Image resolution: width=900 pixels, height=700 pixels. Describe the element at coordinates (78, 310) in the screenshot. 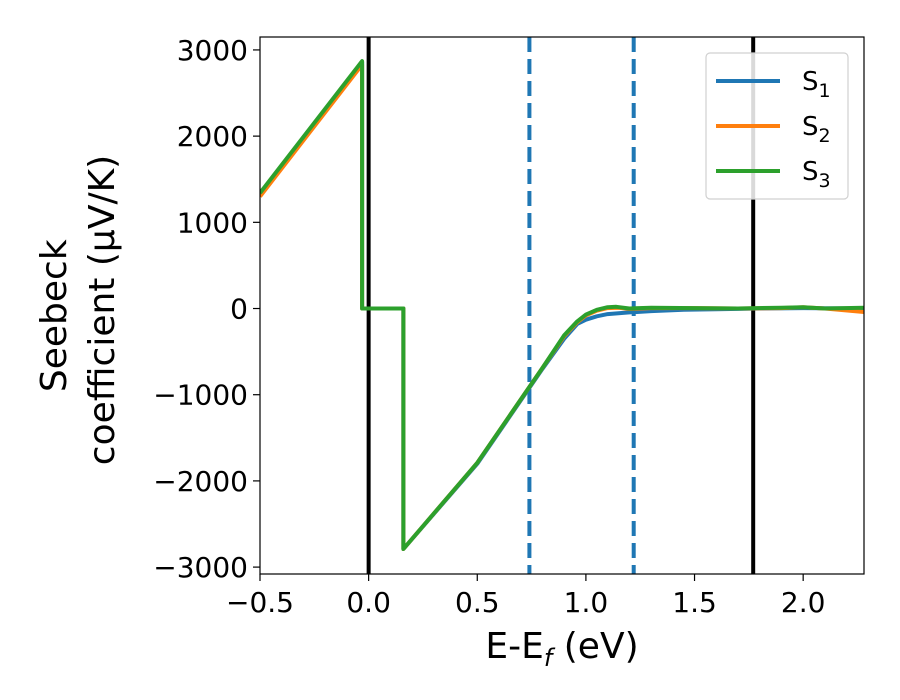

I see `y-axis-label: Seebeck coefficient (μV/K)` at that location.